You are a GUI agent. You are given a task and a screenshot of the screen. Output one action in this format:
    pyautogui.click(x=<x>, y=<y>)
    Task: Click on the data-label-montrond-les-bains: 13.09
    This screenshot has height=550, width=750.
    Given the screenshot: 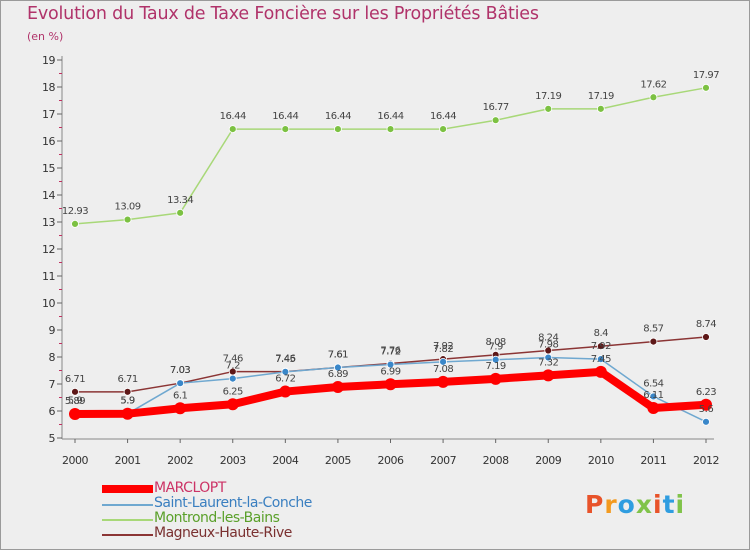 What is the action you would take?
    pyautogui.click(x=128, y=207)
    